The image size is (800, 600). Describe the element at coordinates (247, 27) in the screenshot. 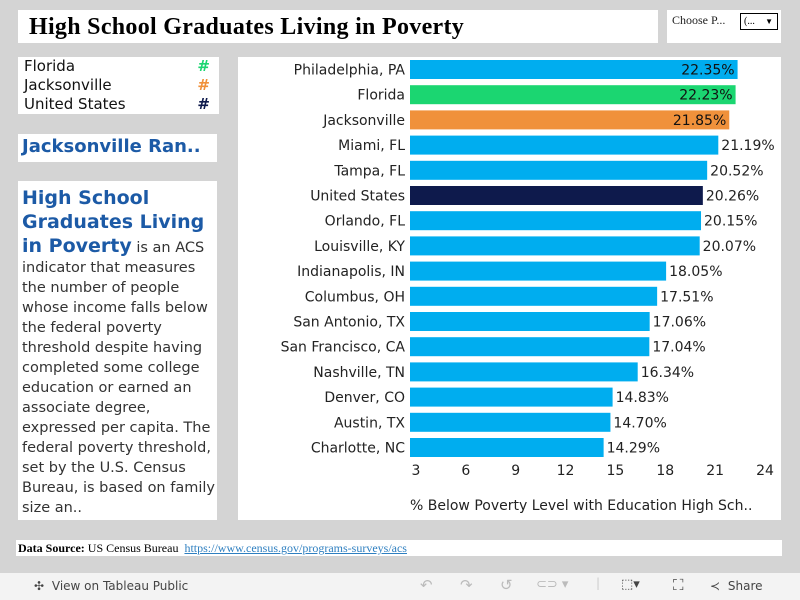

I see `dashboard-title: High School Graduates Living in Poverty` at that location.